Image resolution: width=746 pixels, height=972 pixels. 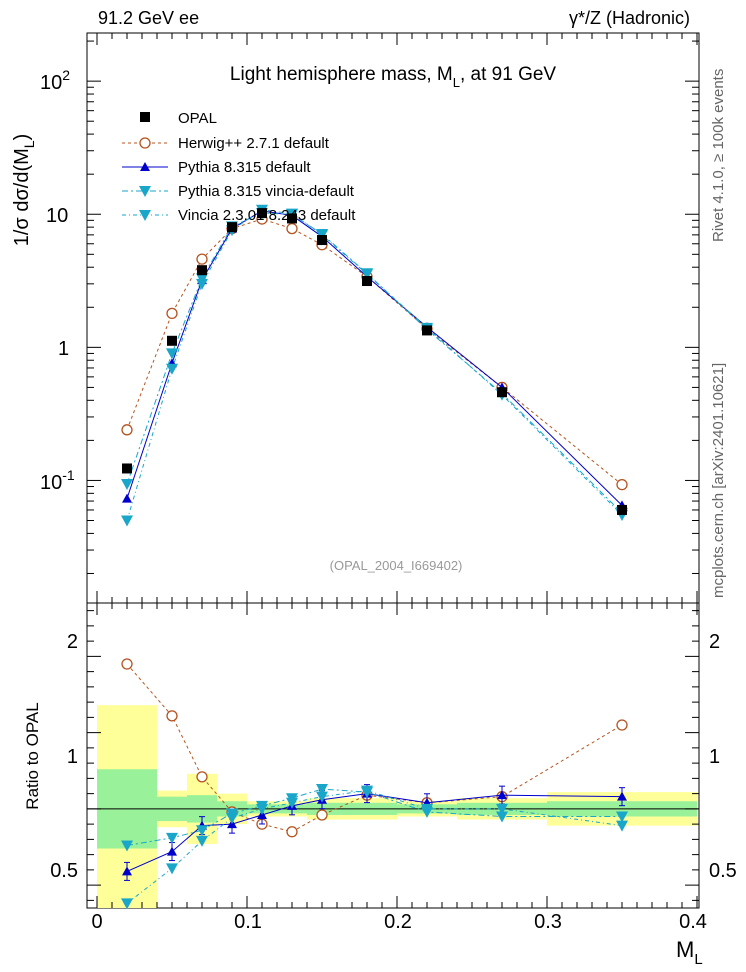 I want to click on legend-marker-square, so click(x=145, y=117).